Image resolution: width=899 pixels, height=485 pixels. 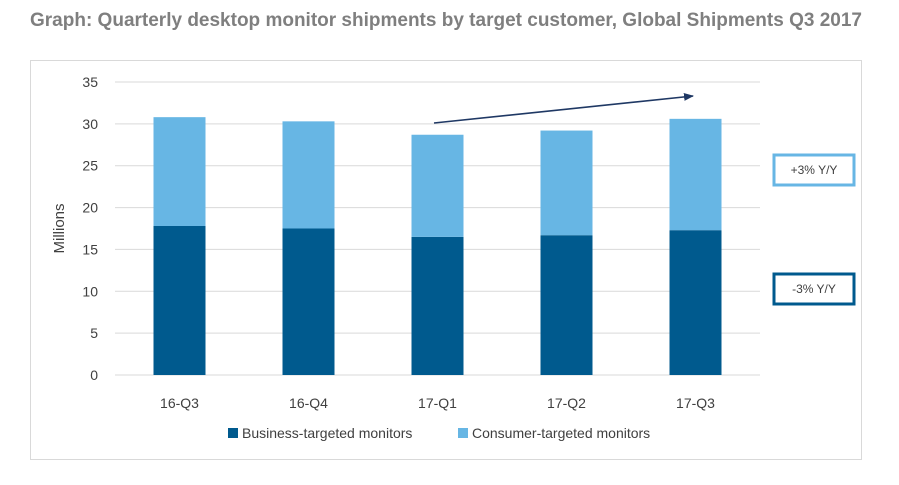 What do you see at coordinates (94, 375) in the screenshot?
I see `y-tick-label: 0` at bounding box center [94, 375].